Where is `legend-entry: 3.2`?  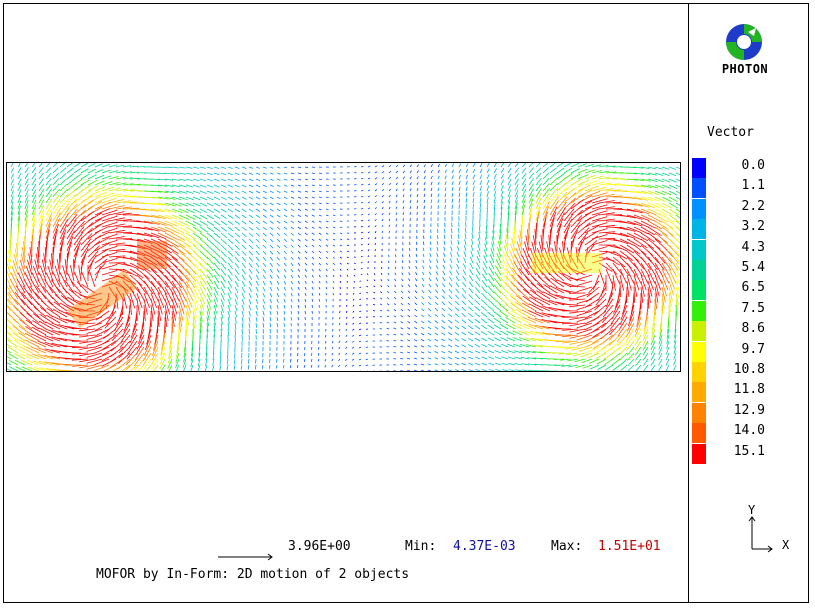
legend-entry: 3.2 is located at coordinates (749, 229).